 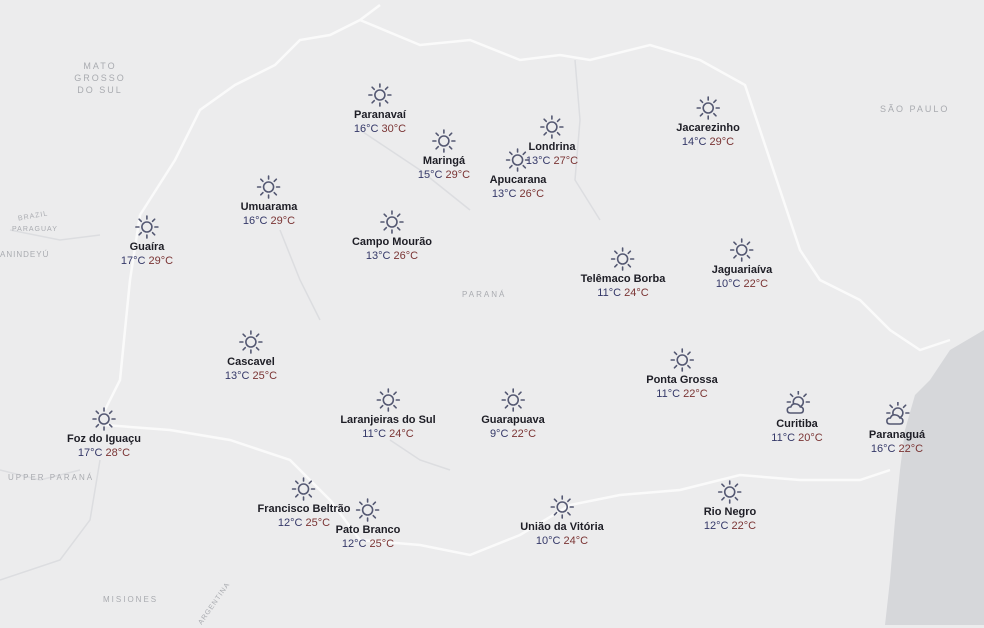 What do you see at coordinates (51, 477) in the screenshot?
I see `label-upper-parana: UPPER PARANÁ` at bounding box center [51, 477].